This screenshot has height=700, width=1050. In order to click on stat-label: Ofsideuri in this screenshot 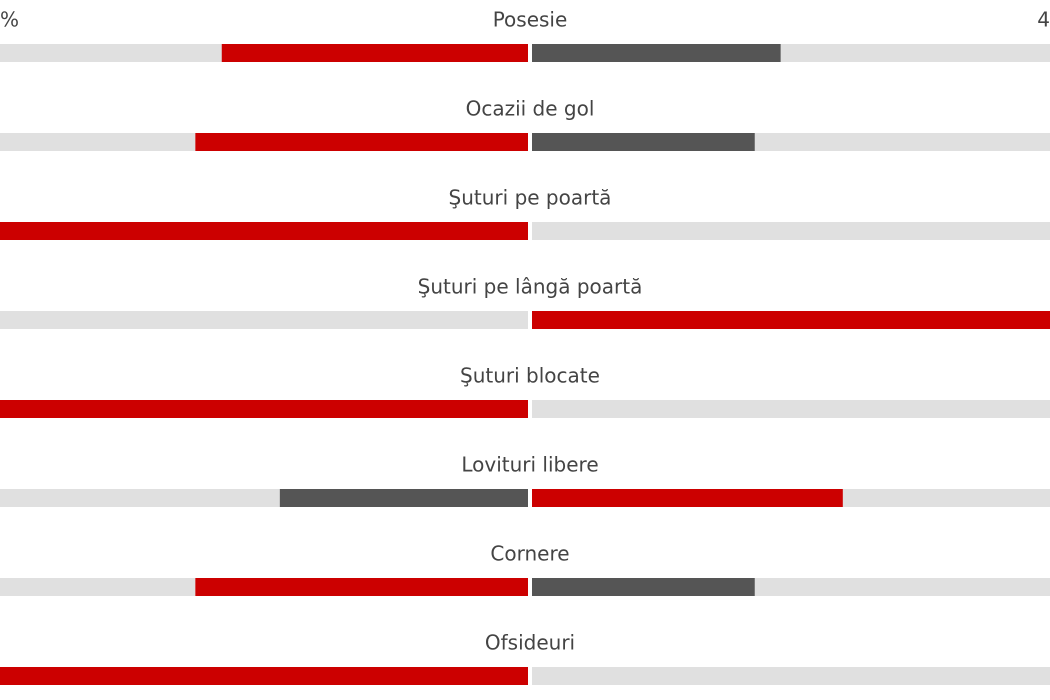, I will do `click(530, 643)`.